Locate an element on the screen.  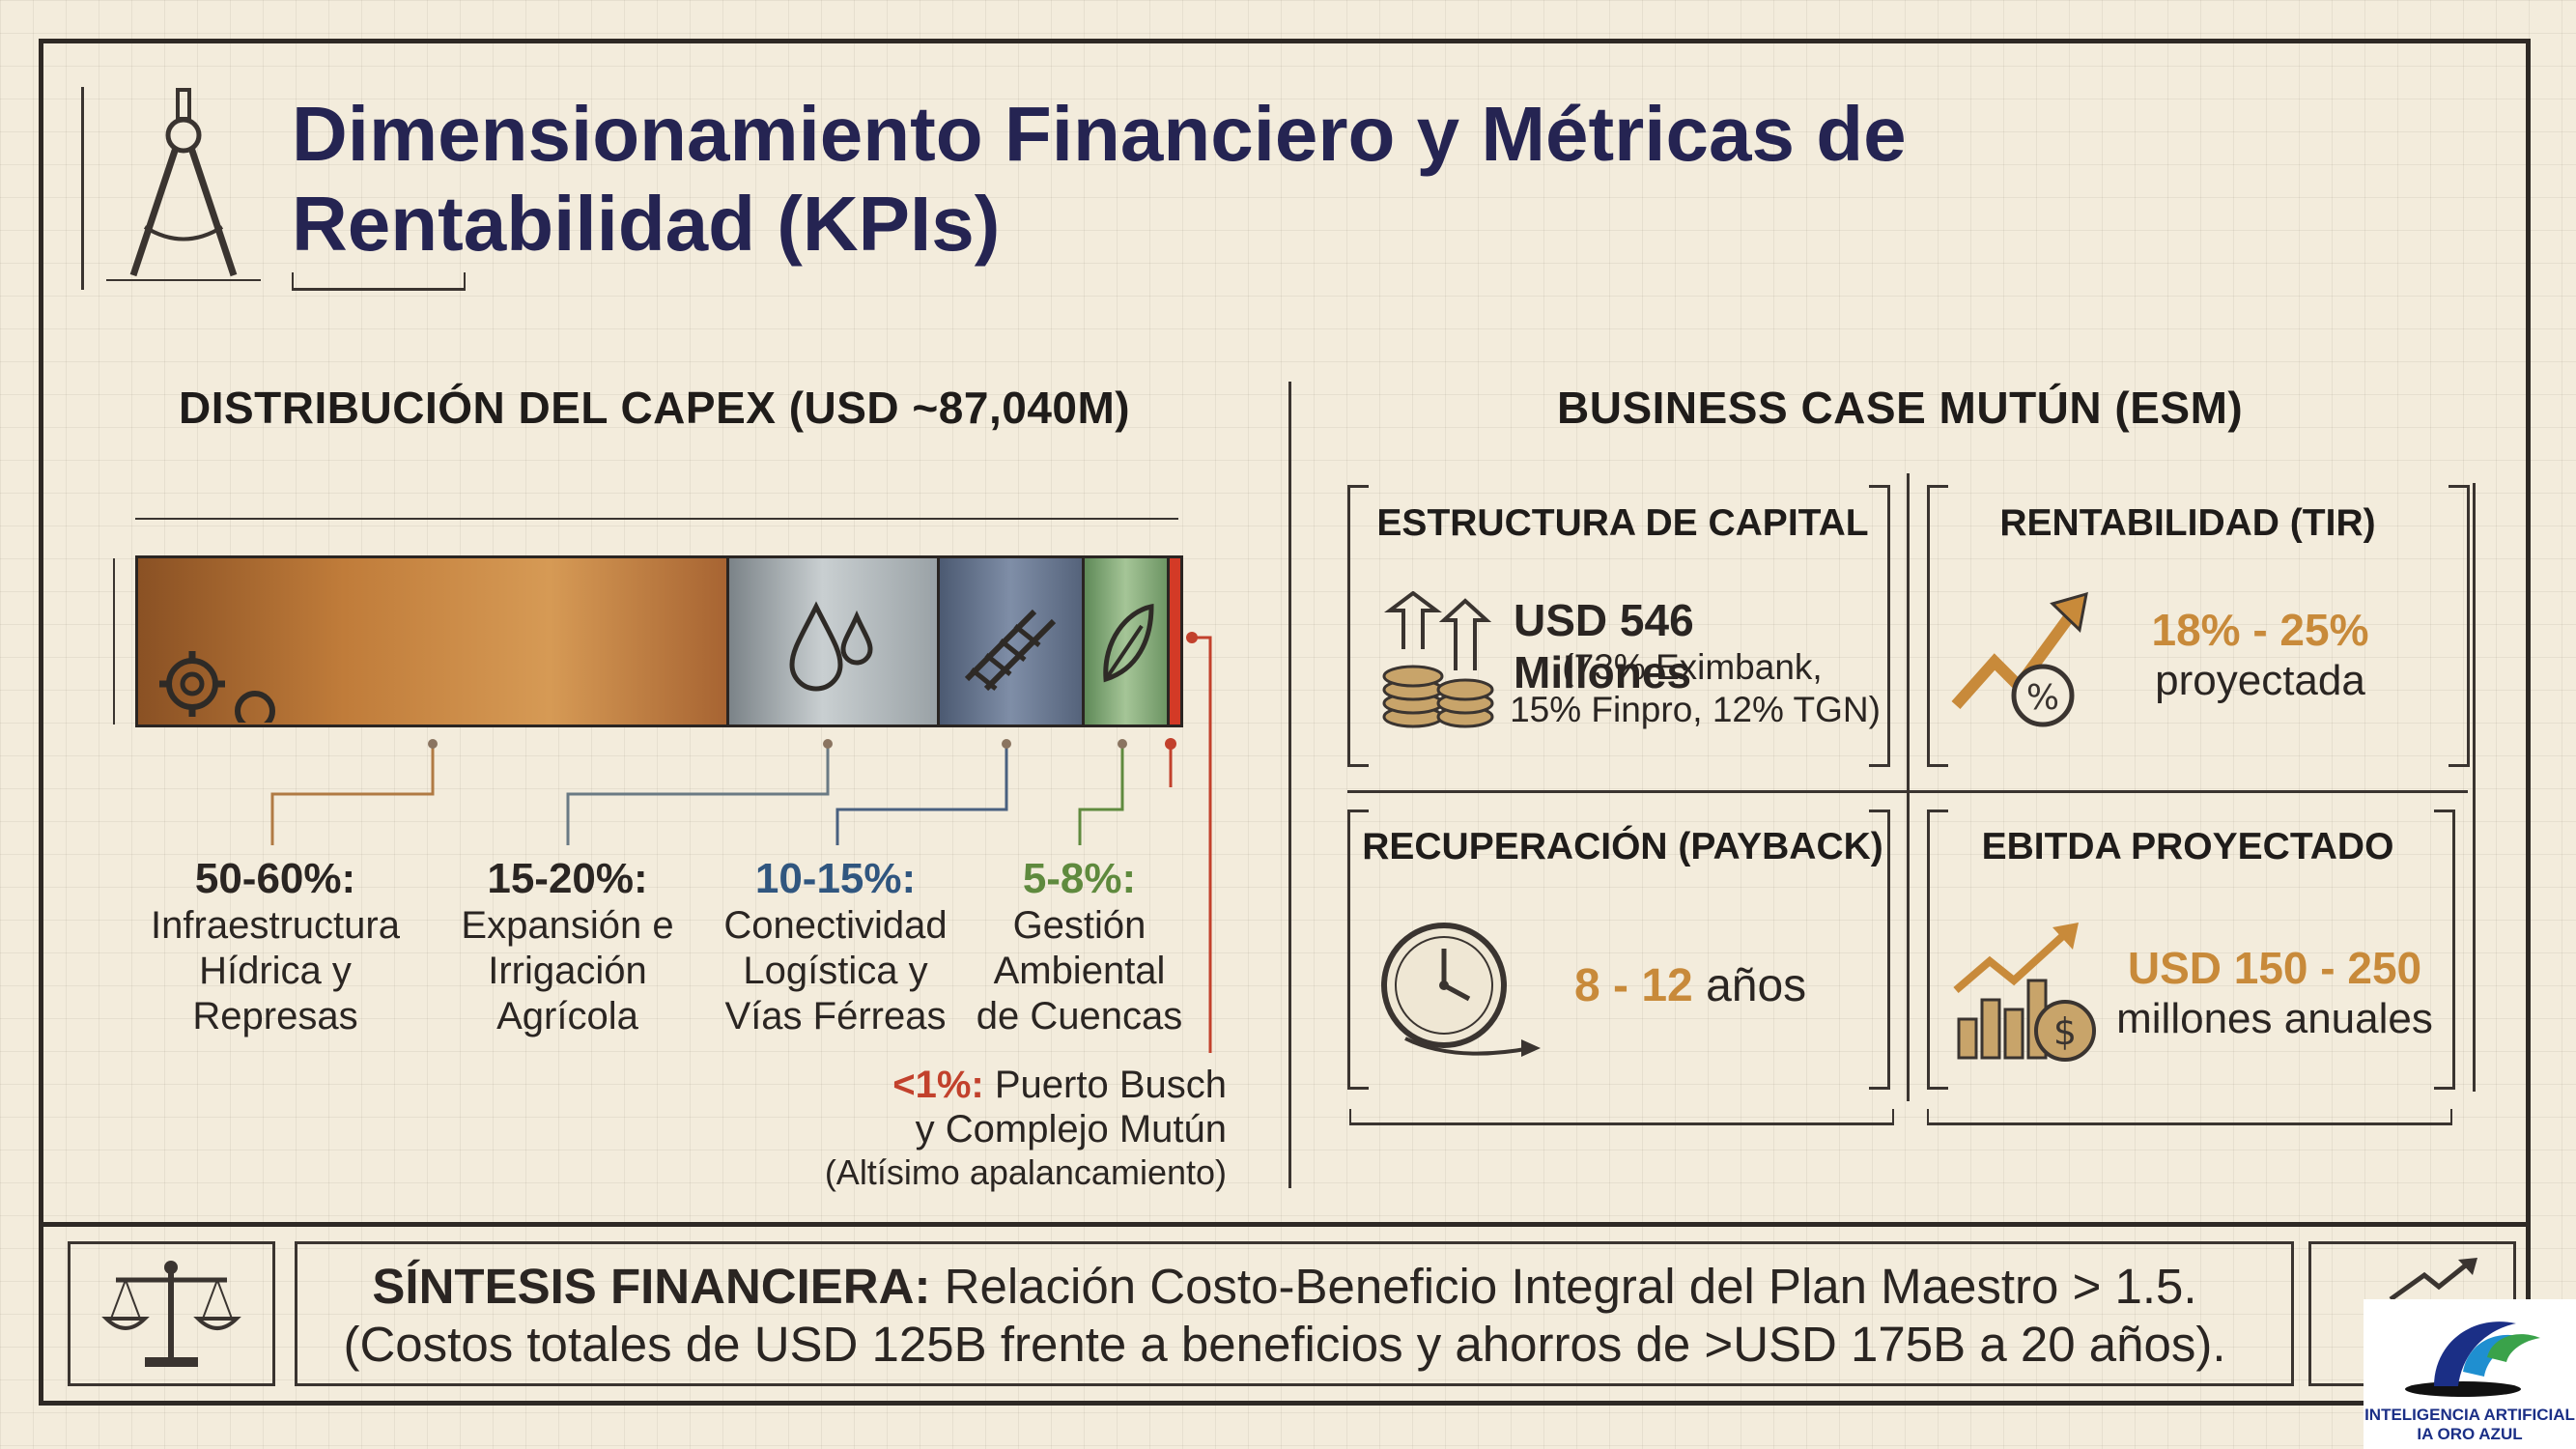
bar-width-dimension-line is located at coordinates (656, 519).